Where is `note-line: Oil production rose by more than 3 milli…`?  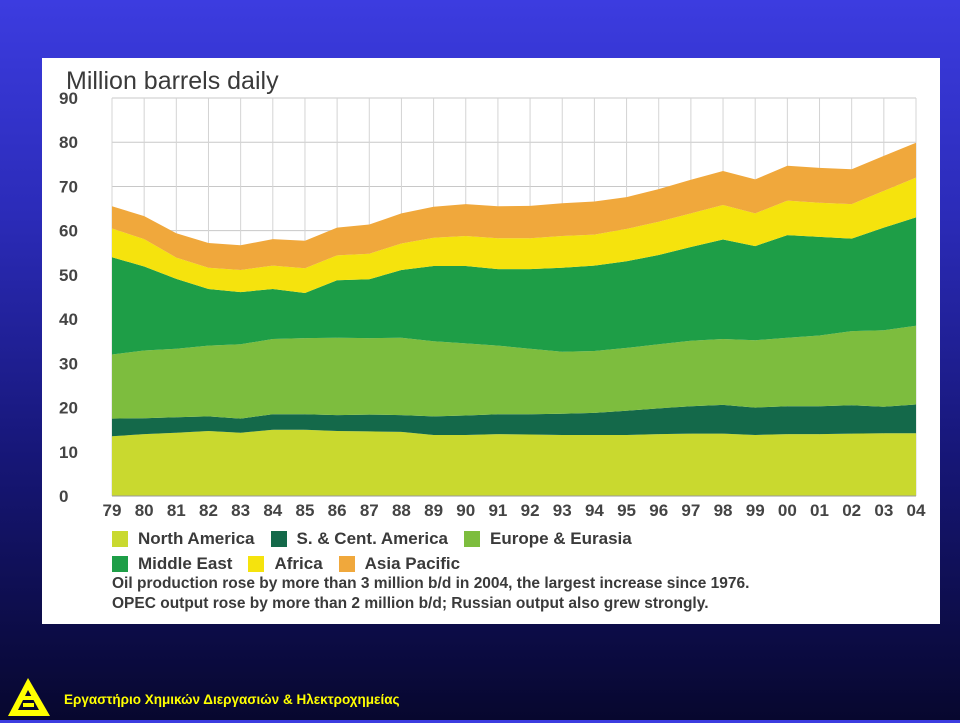 note-line: Oil production rose by more than 3 milli… is located at coordinates (431, 583).